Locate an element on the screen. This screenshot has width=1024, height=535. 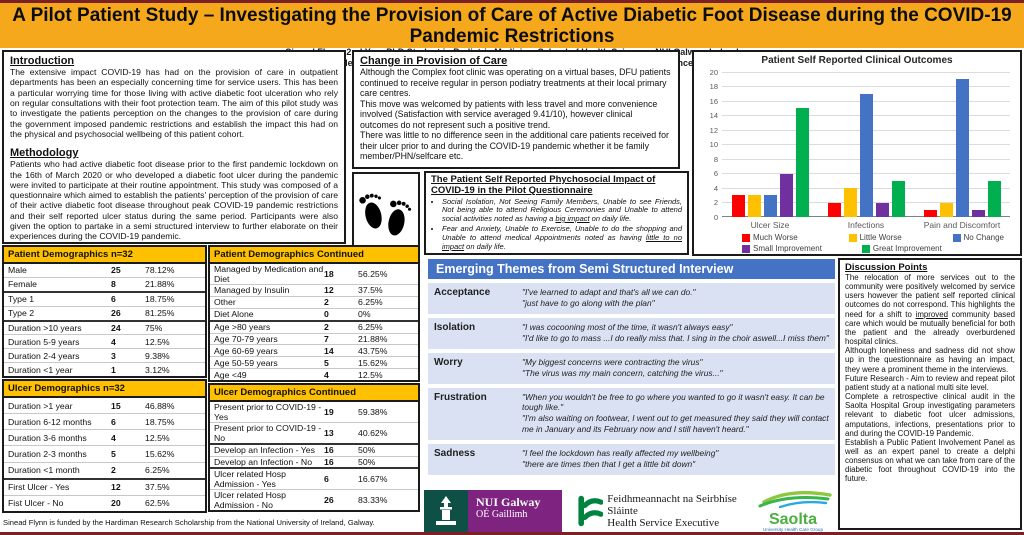
table-row: Type 1 6 18.75% is located at coordinates (104, 298).